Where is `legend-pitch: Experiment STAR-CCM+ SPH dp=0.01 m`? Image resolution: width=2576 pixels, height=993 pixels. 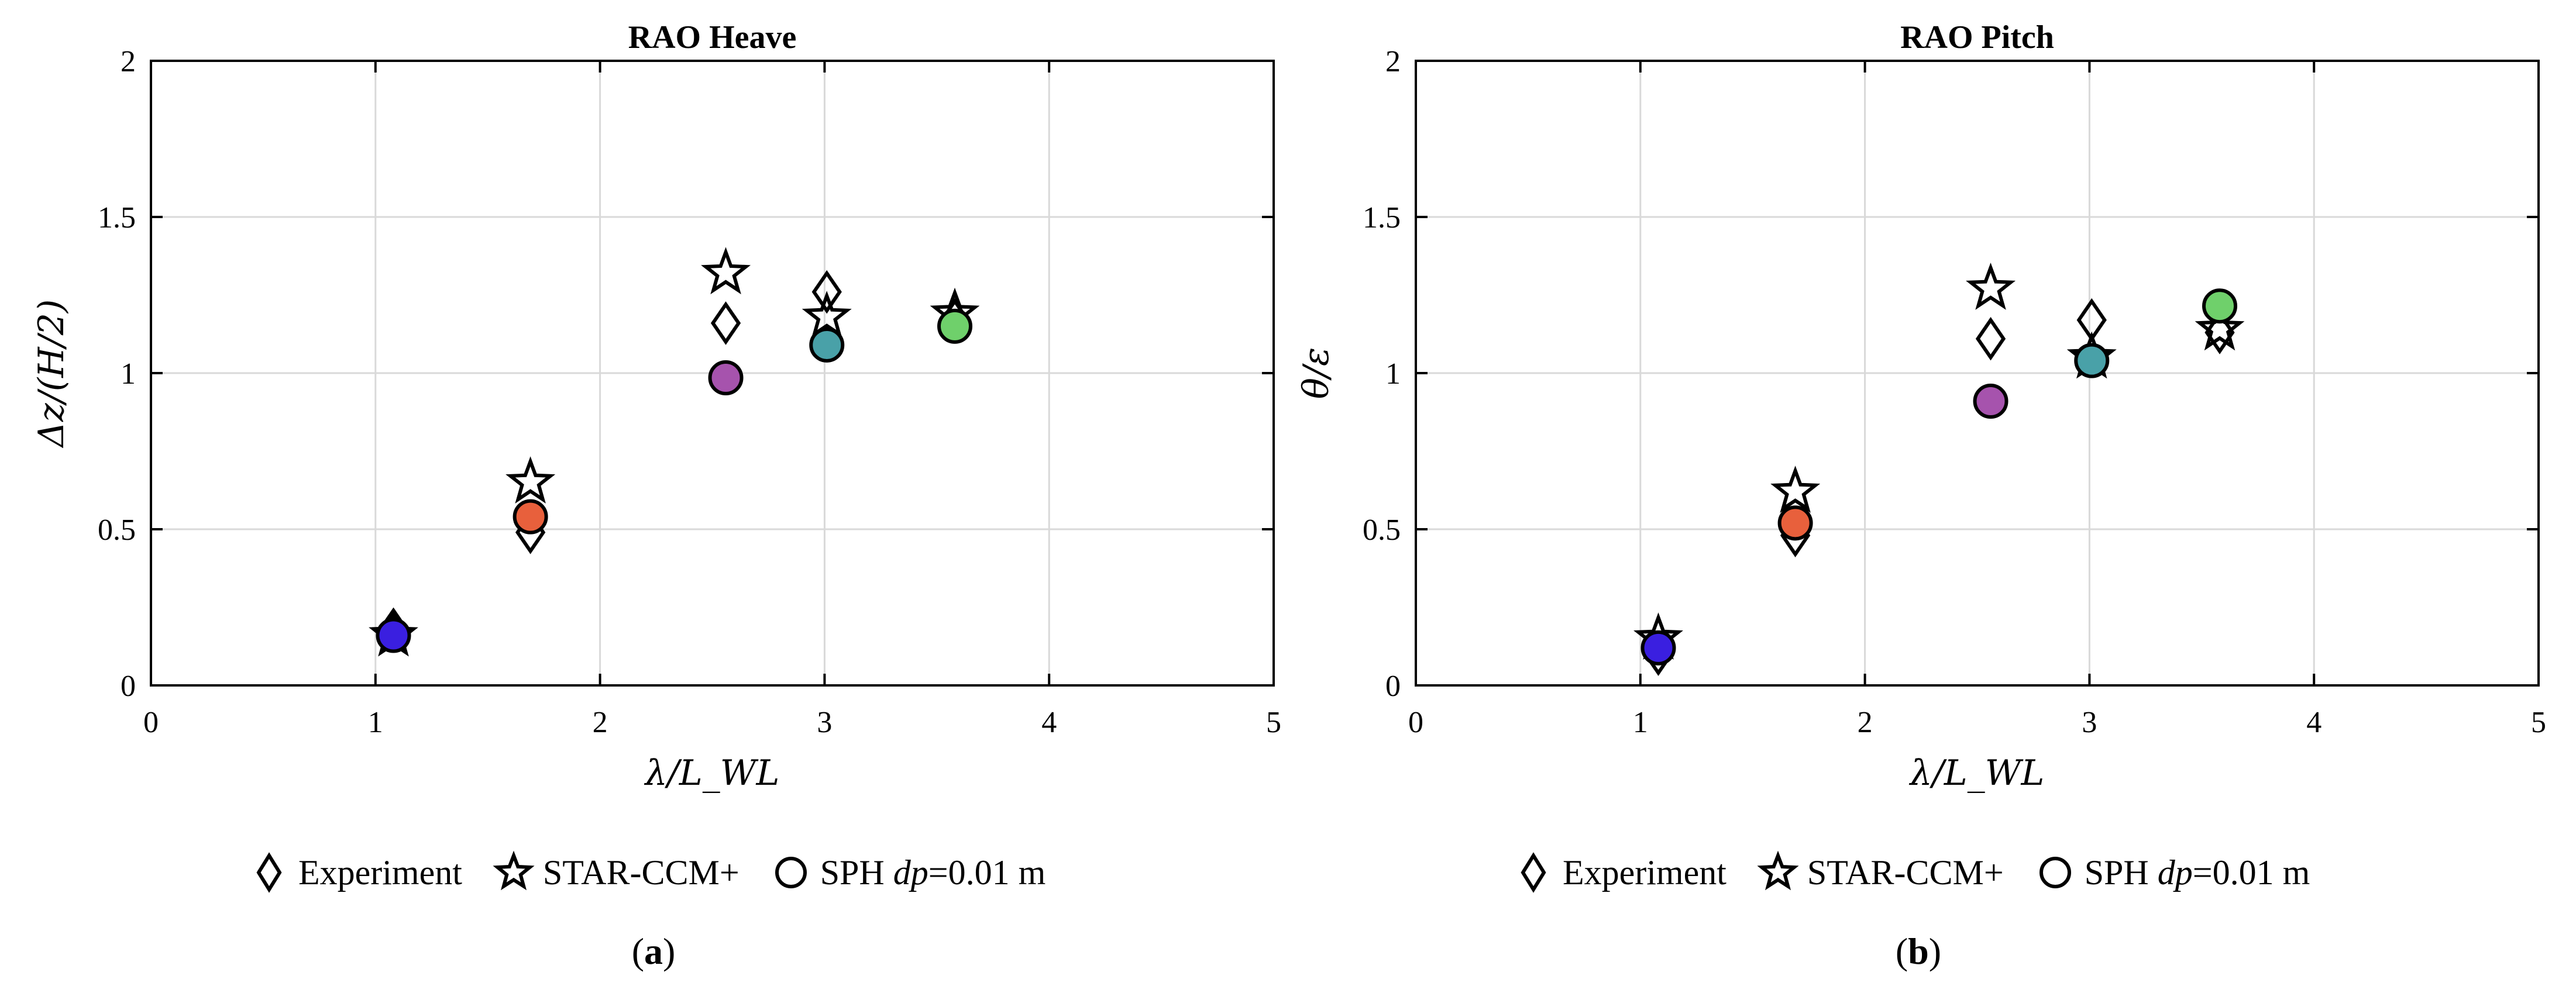 legend-pitch: Experiment STAR-CCM+ SPH dp=0.01 m is located at coordinates (1913, 873).